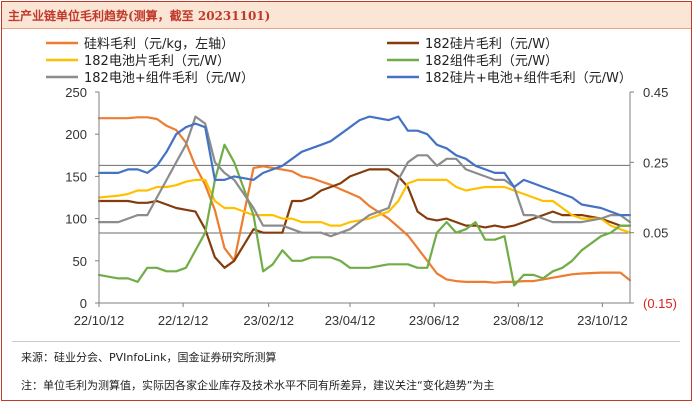 Image resolution: width=695 pixels, height=404 pixels. I want to click on left-tick-label: 200, so click(76, 134).